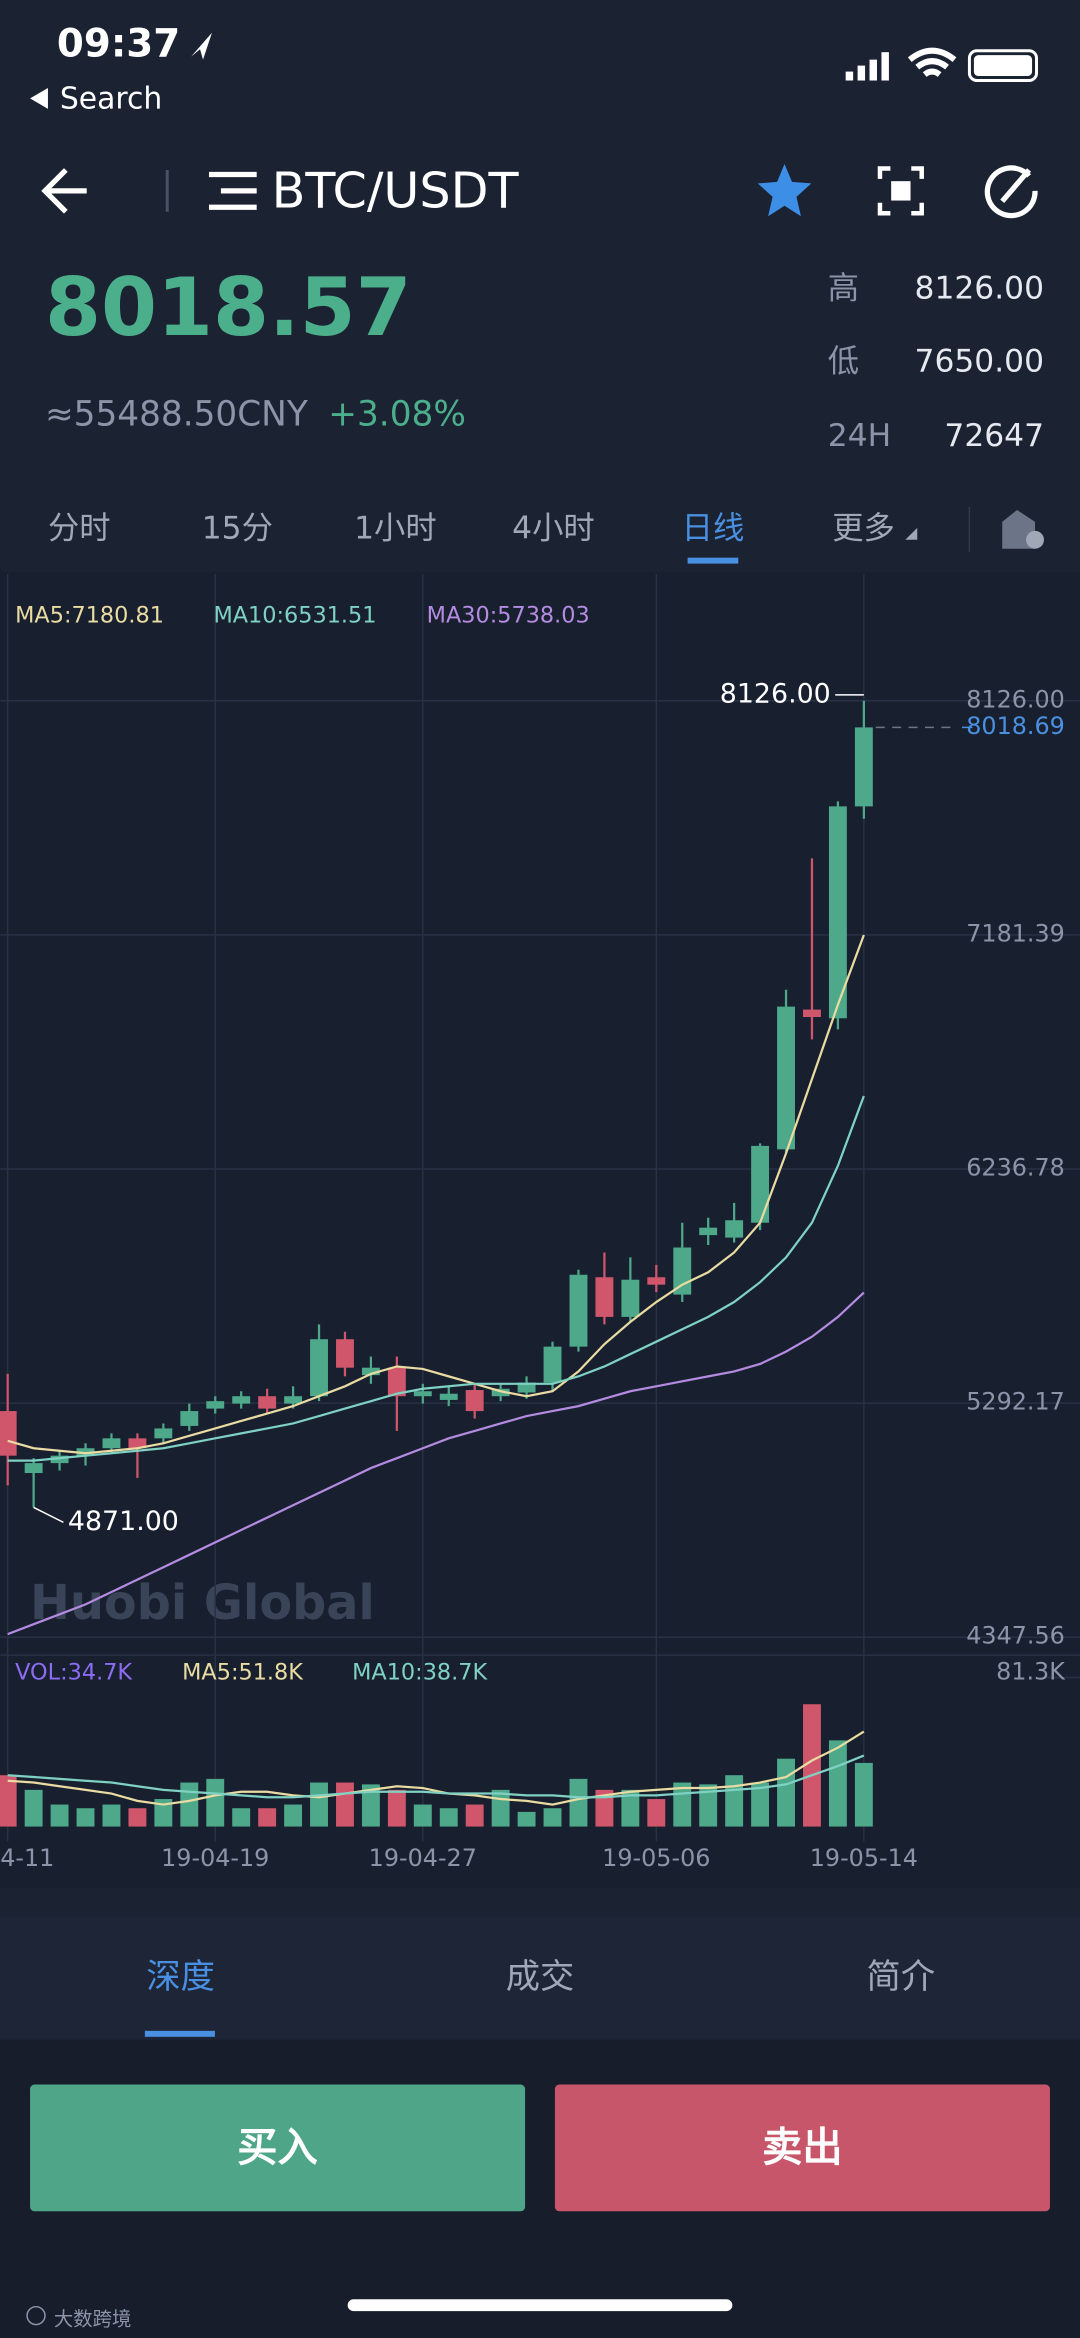 The image size is (1080, 2338). I want to click on bottom-tab-underline, so click(179, 2033).